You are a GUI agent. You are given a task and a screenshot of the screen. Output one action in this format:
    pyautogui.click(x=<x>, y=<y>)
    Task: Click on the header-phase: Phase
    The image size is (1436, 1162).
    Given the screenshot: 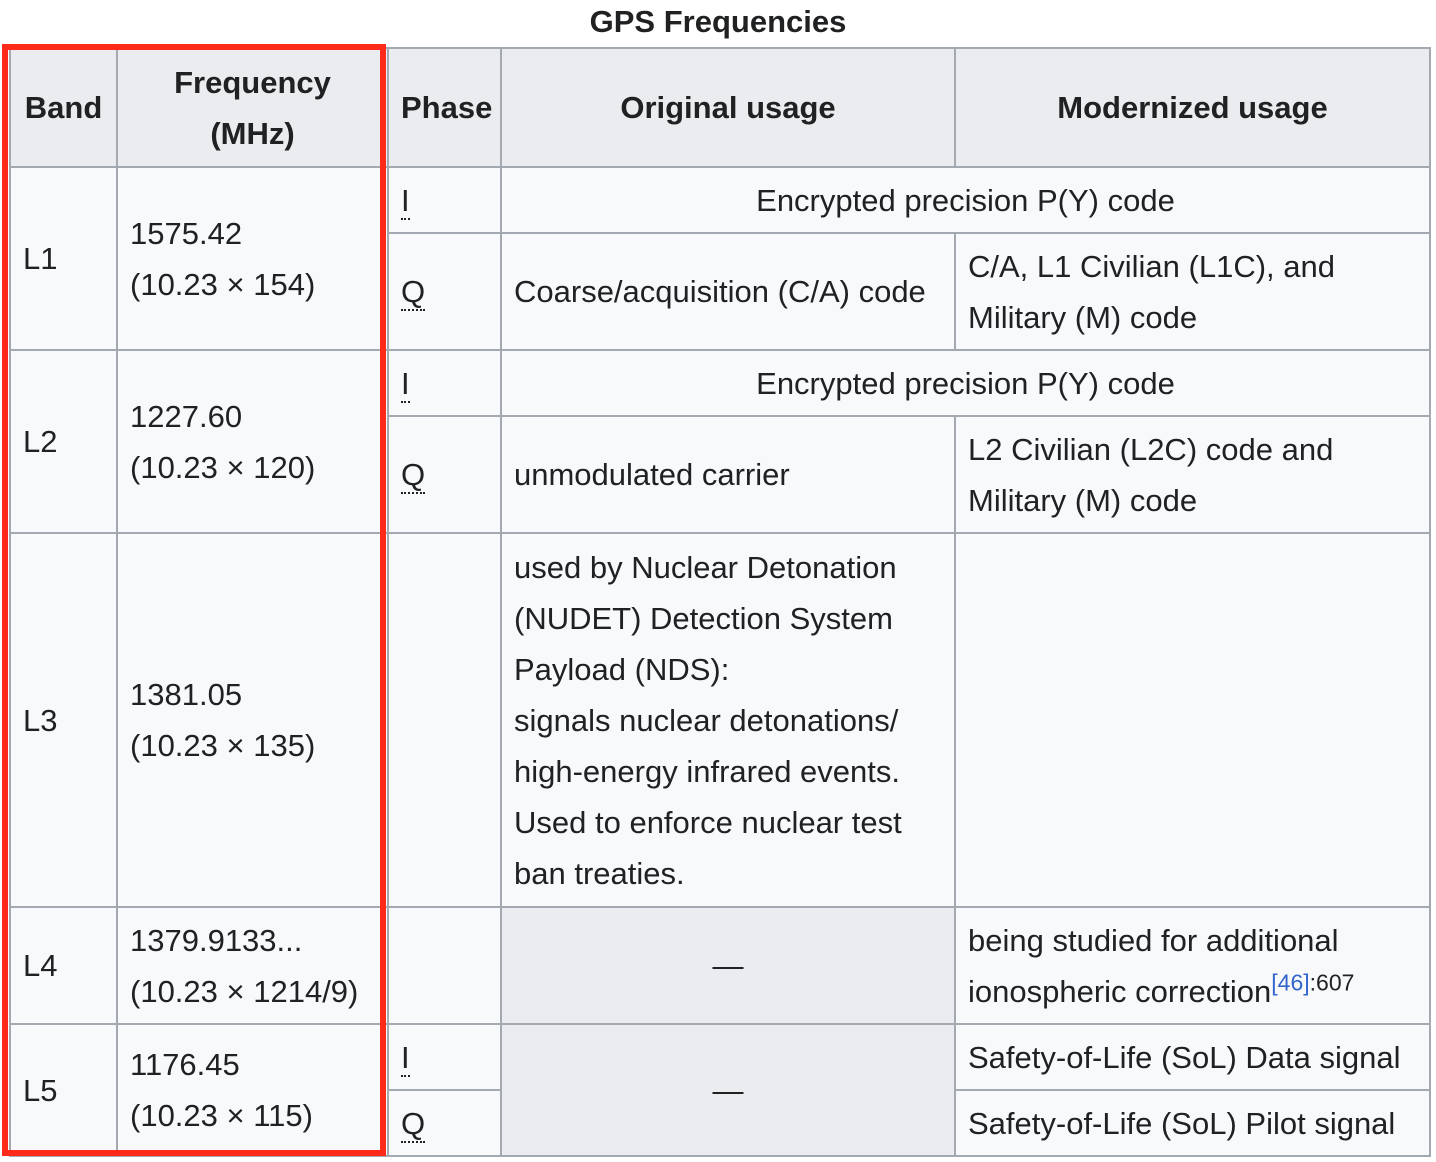 What is the action you would take?
    pyautogui.click(x=444, y=107)
    